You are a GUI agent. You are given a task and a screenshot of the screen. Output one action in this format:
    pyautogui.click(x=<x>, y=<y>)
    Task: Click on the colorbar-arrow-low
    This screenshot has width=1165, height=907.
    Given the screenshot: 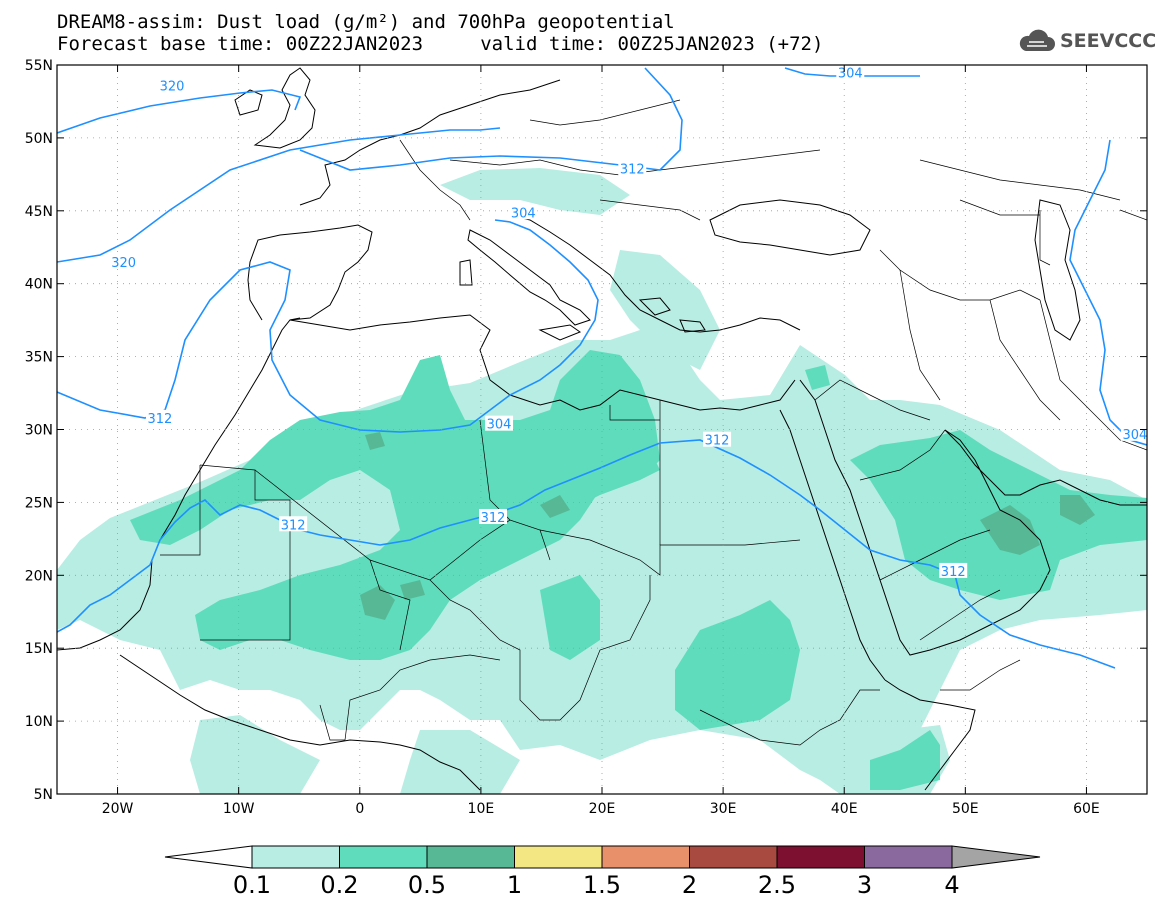 What is the action you would take?
    pyautogui.click(x=208, y=857)
    